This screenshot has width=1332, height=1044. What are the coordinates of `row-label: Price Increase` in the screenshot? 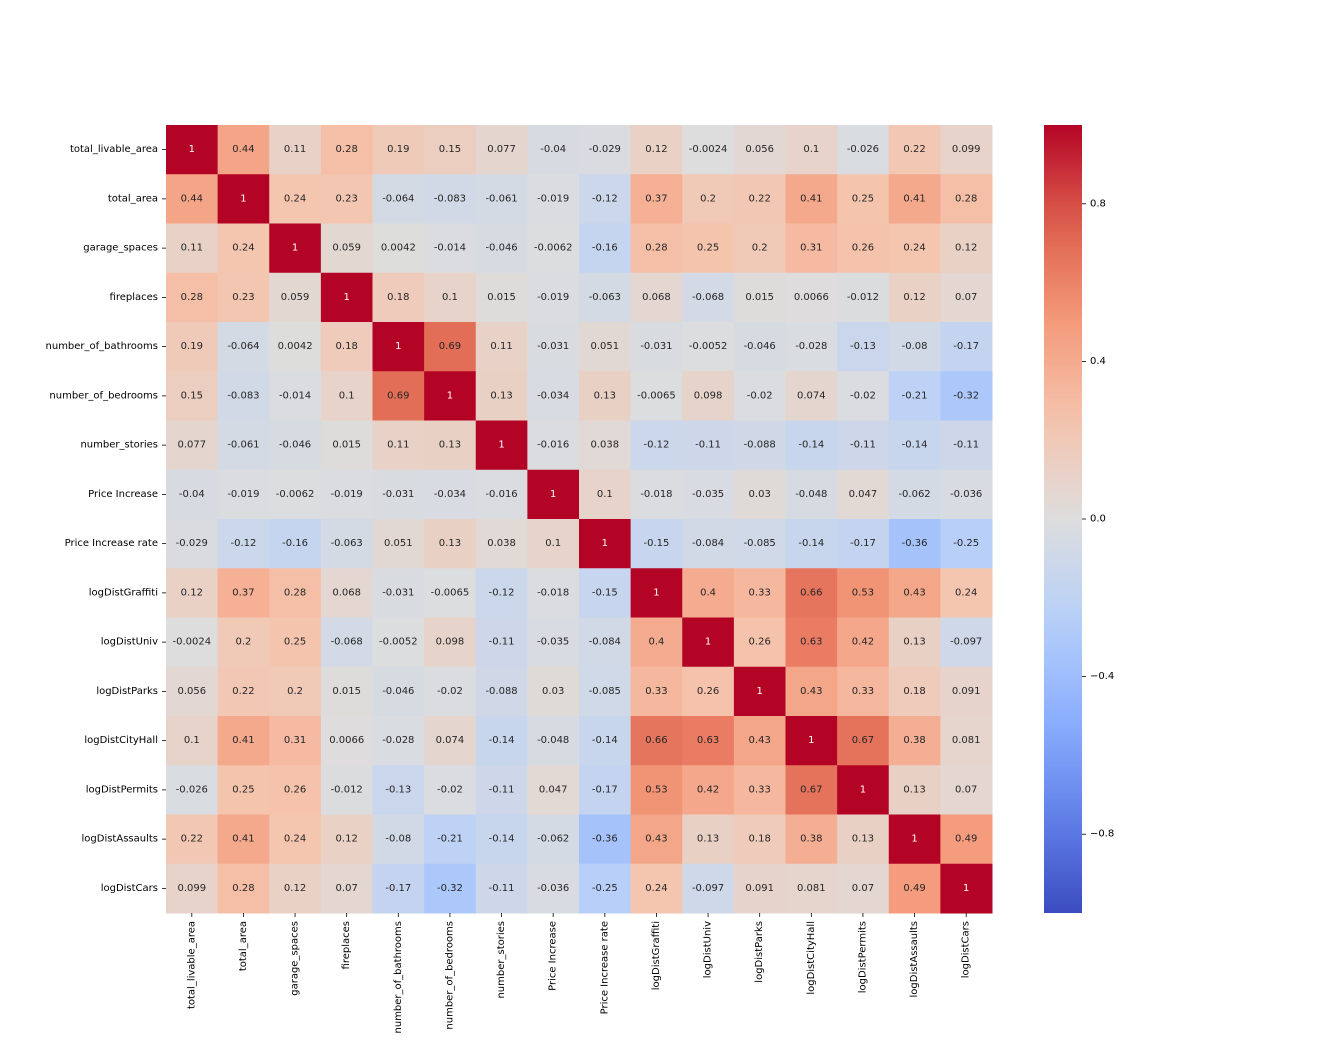 It's located at (123, 494).